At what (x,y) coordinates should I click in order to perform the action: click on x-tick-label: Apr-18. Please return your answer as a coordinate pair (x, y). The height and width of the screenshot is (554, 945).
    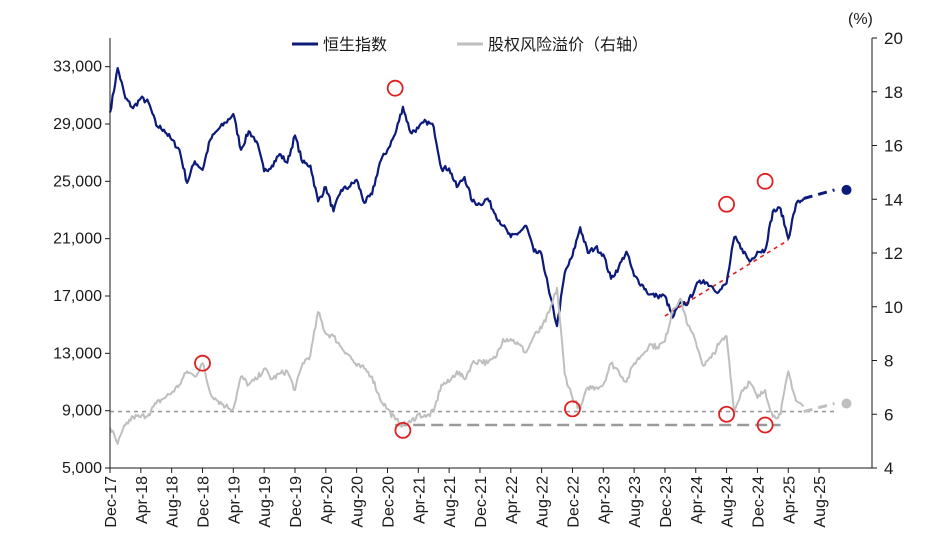
    Looking at the image, I should click on (142, 500).